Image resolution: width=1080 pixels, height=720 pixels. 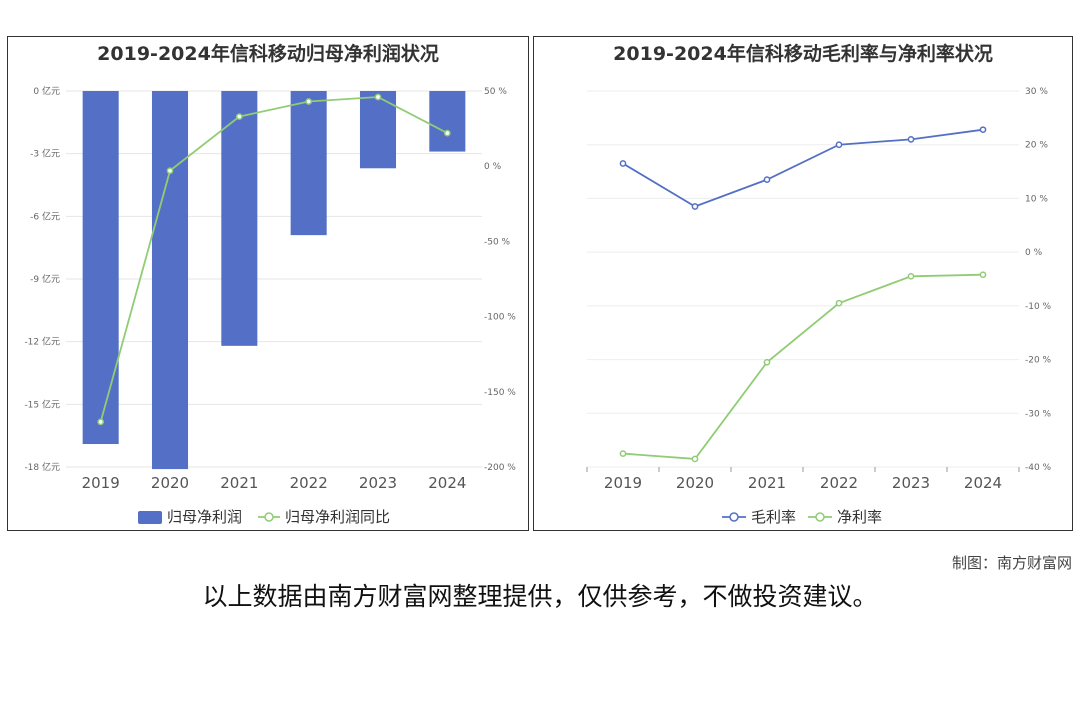 I want to click on yoy-point-2023, so click(x=378, y=97).